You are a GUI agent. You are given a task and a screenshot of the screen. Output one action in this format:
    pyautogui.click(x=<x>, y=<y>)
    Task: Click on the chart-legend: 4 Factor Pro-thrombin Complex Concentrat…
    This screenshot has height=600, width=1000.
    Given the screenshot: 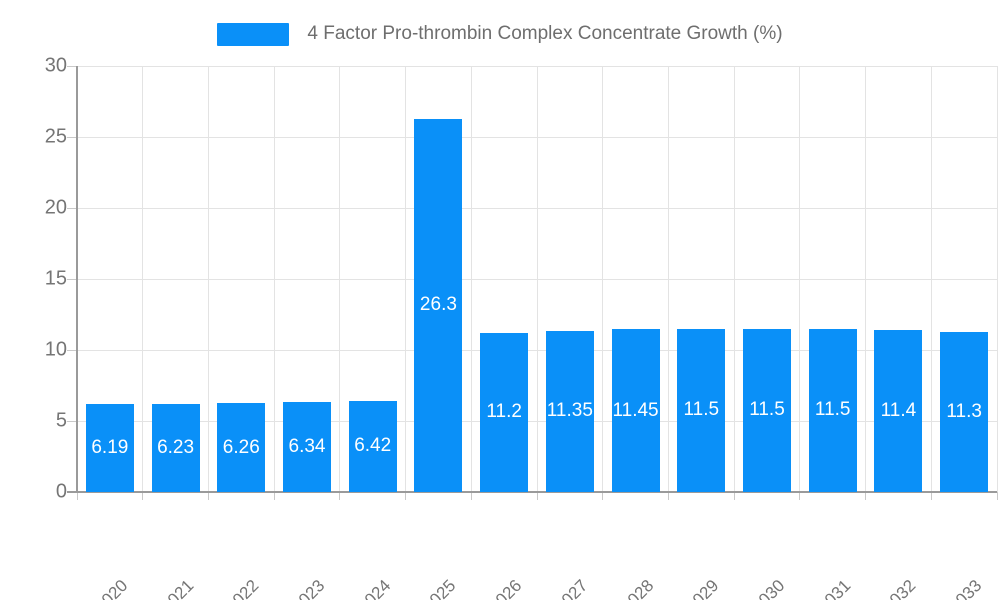 What is the action you would take?
    pyautogui.click(x=500, y=34)
    